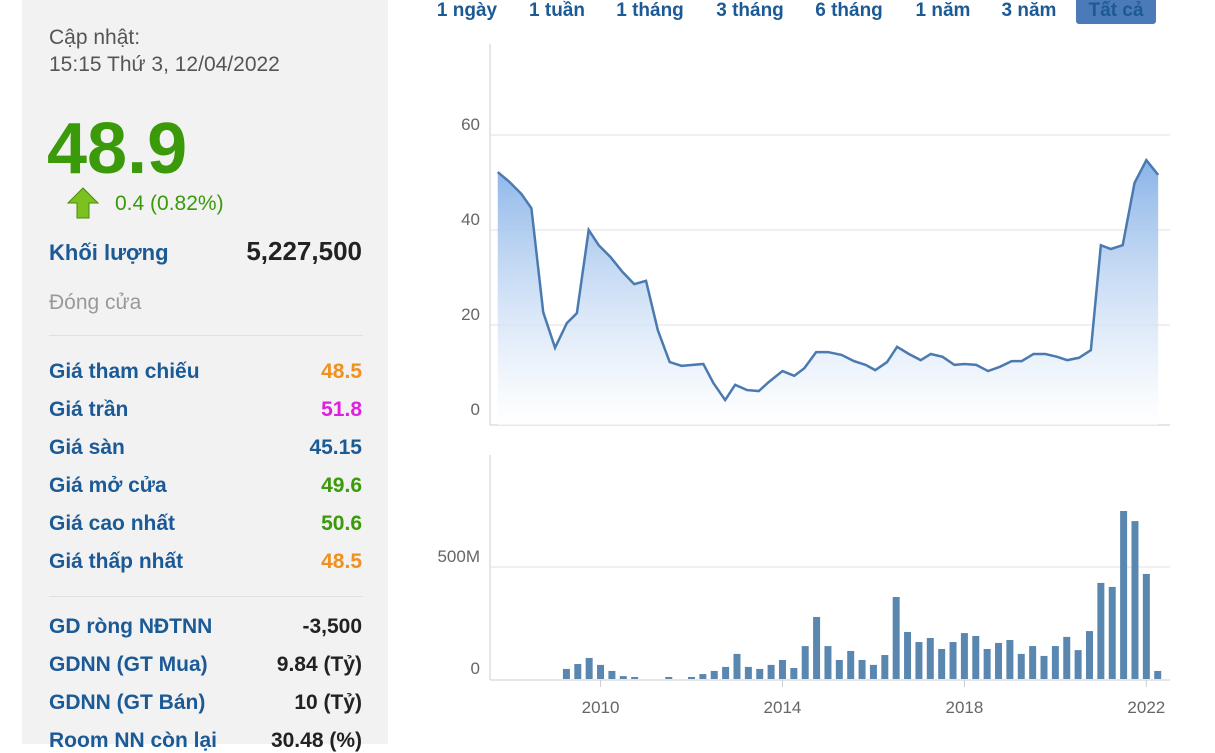  Describe the element at coordinates (458, 556) in the screenshot. I see `y-tick-label: 500M` at that location.